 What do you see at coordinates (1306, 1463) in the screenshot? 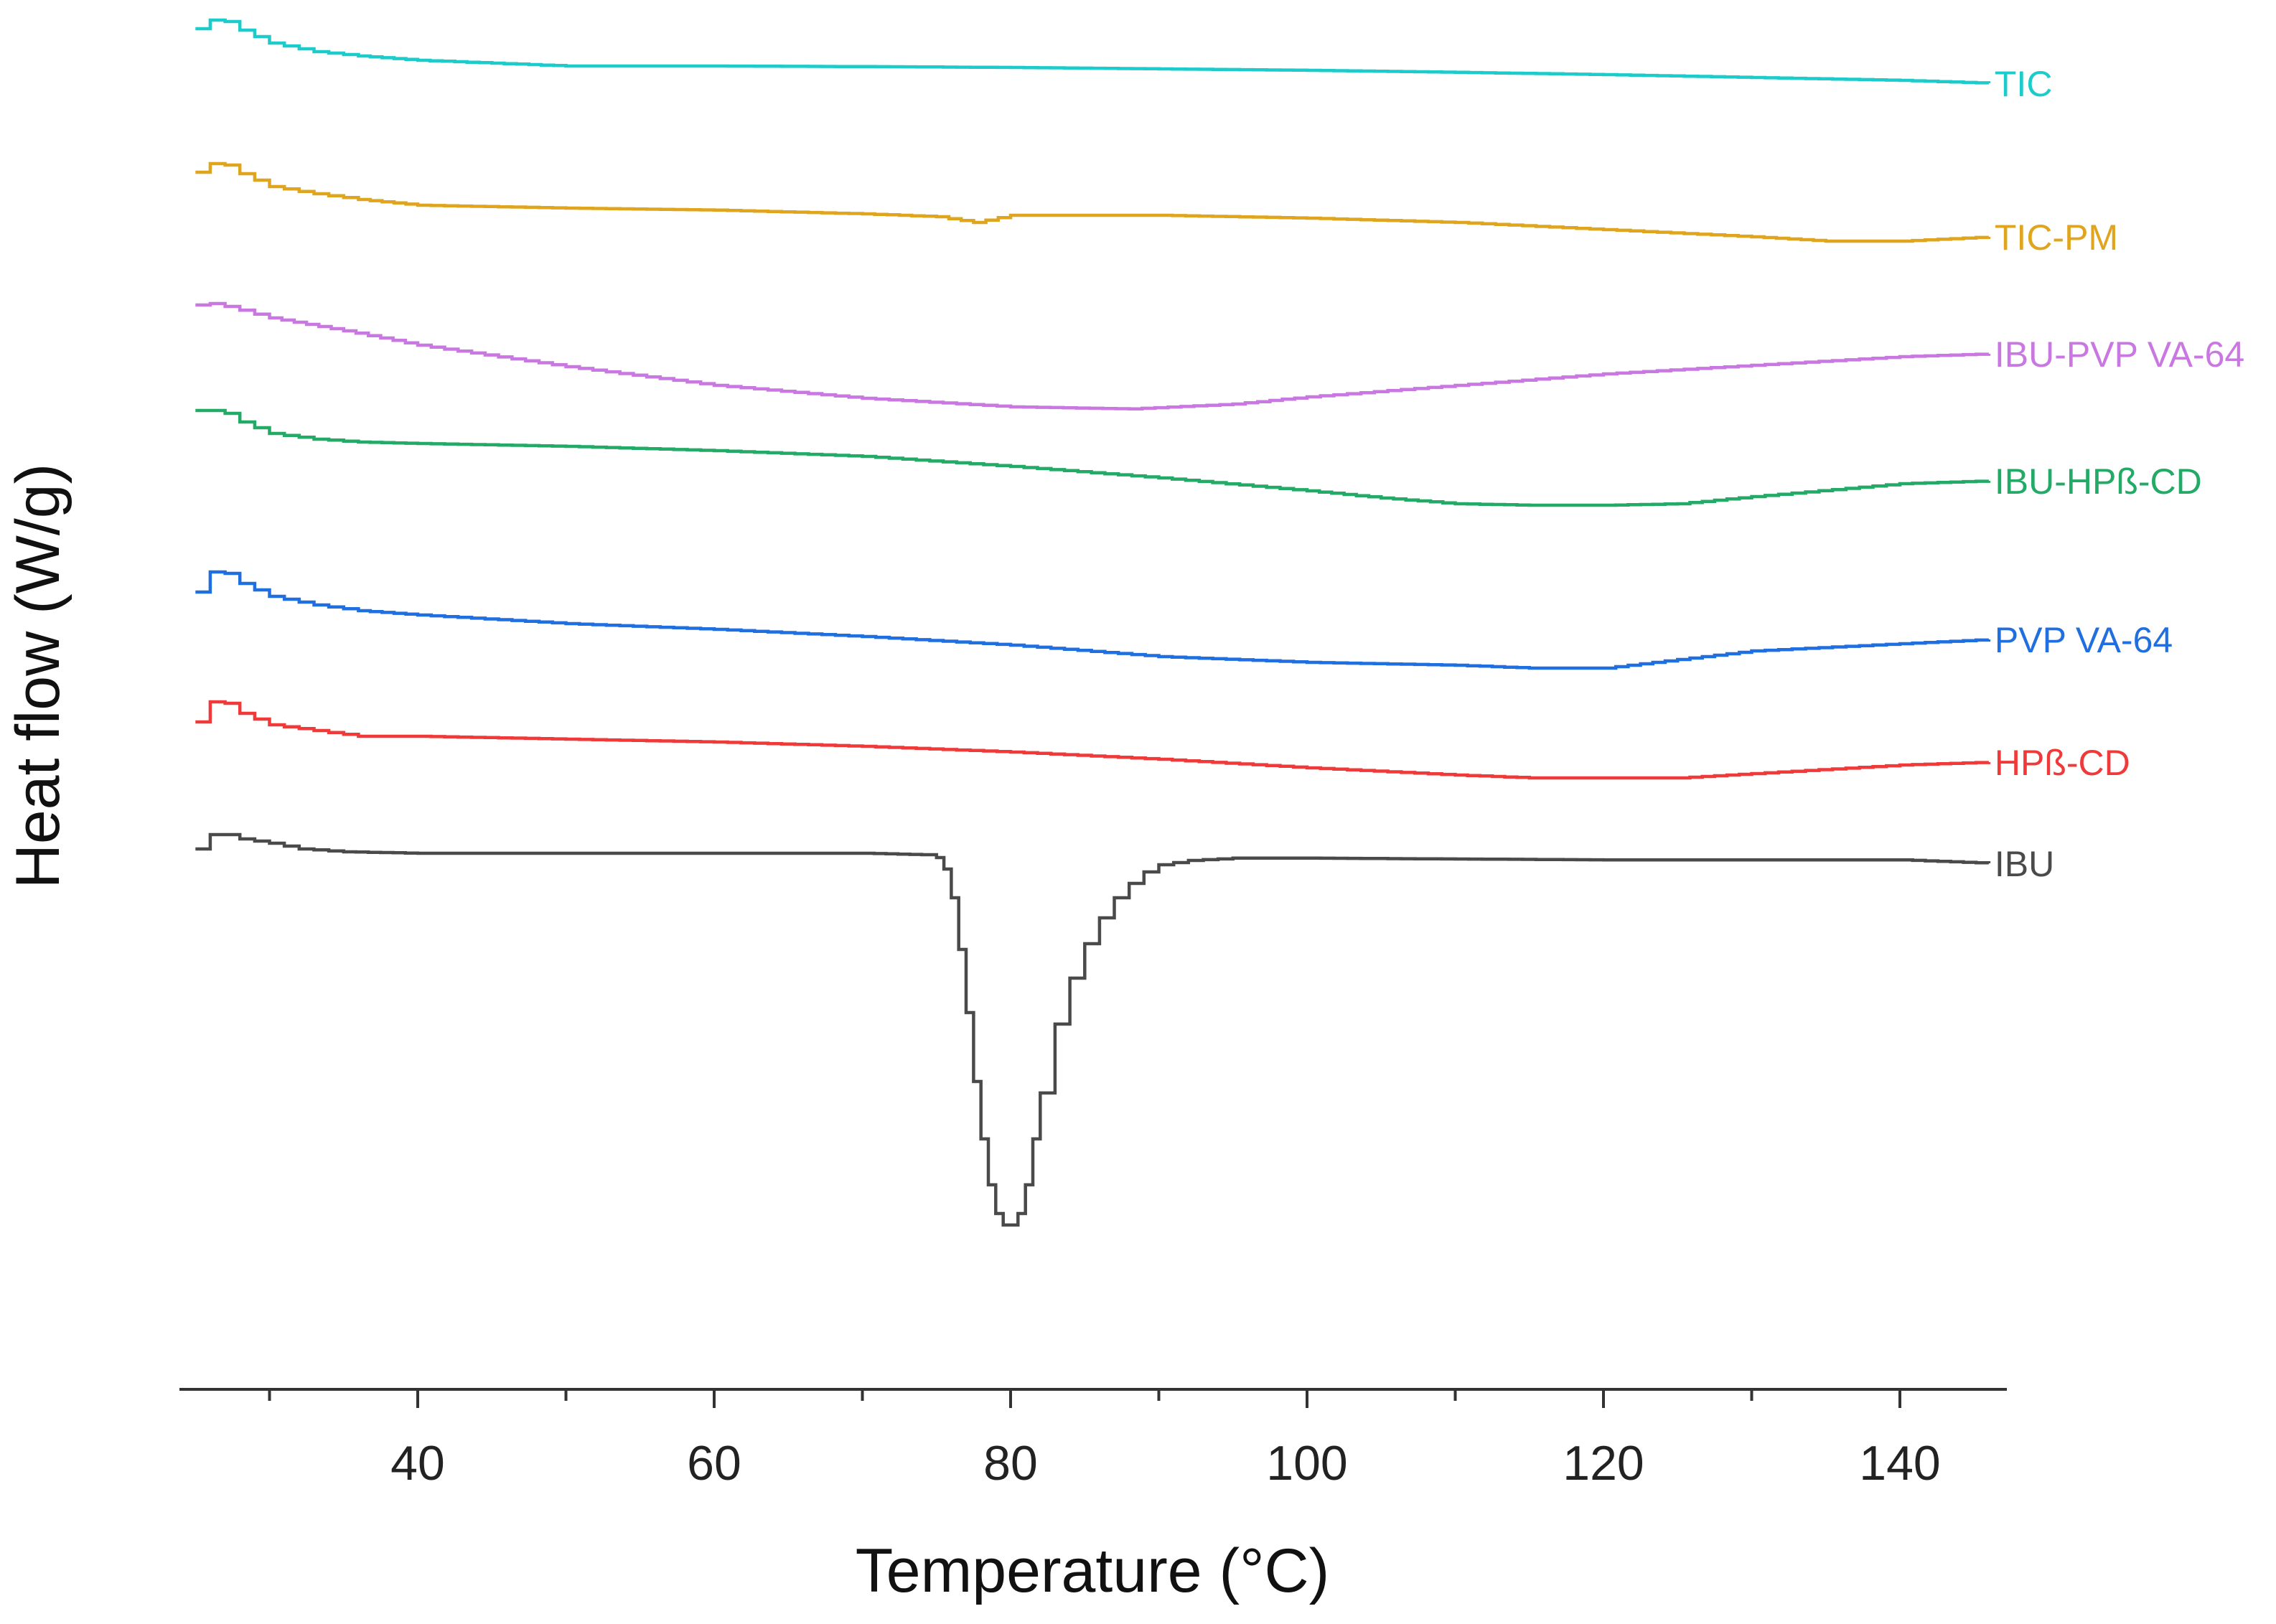
I see `x-tick-label: 100` at bounding box center [1306, 1463].